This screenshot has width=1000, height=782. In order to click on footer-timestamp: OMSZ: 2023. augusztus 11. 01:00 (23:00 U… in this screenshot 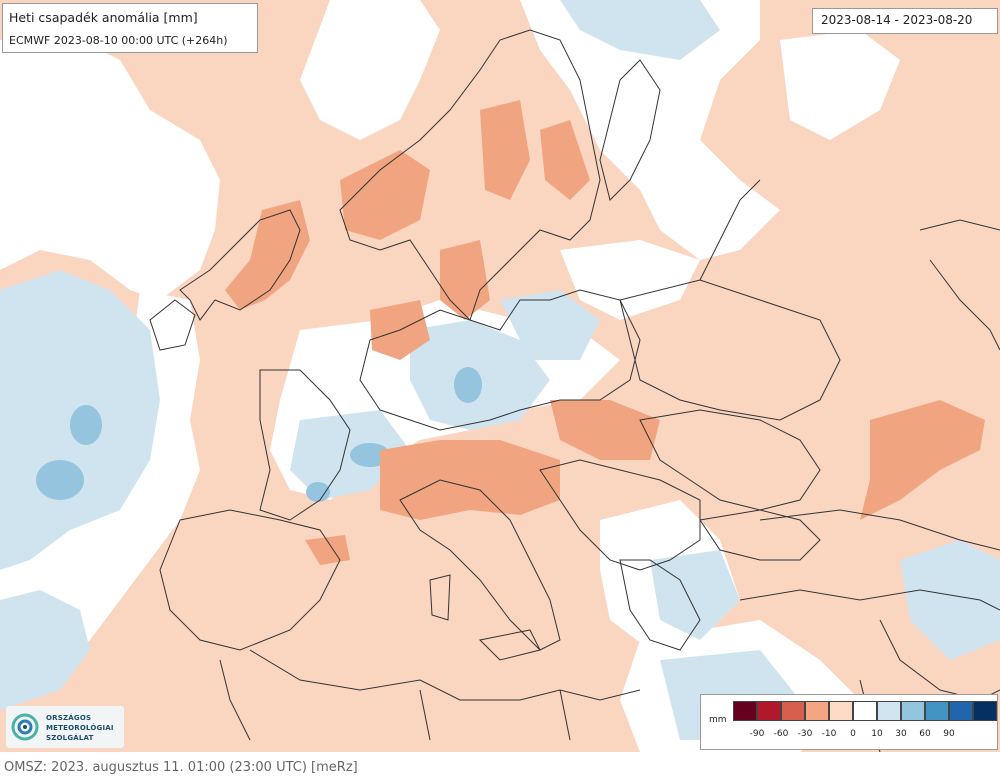, I will do `click(181, 767)`.